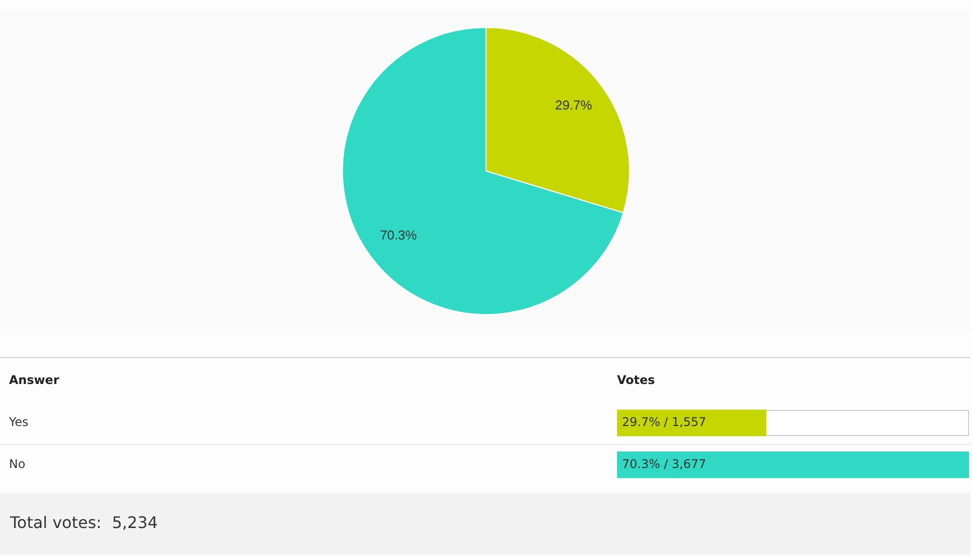 The width and height of the screenshot is (973, 557). I want to click on y-tick-label: Yes, so click(18, 422).